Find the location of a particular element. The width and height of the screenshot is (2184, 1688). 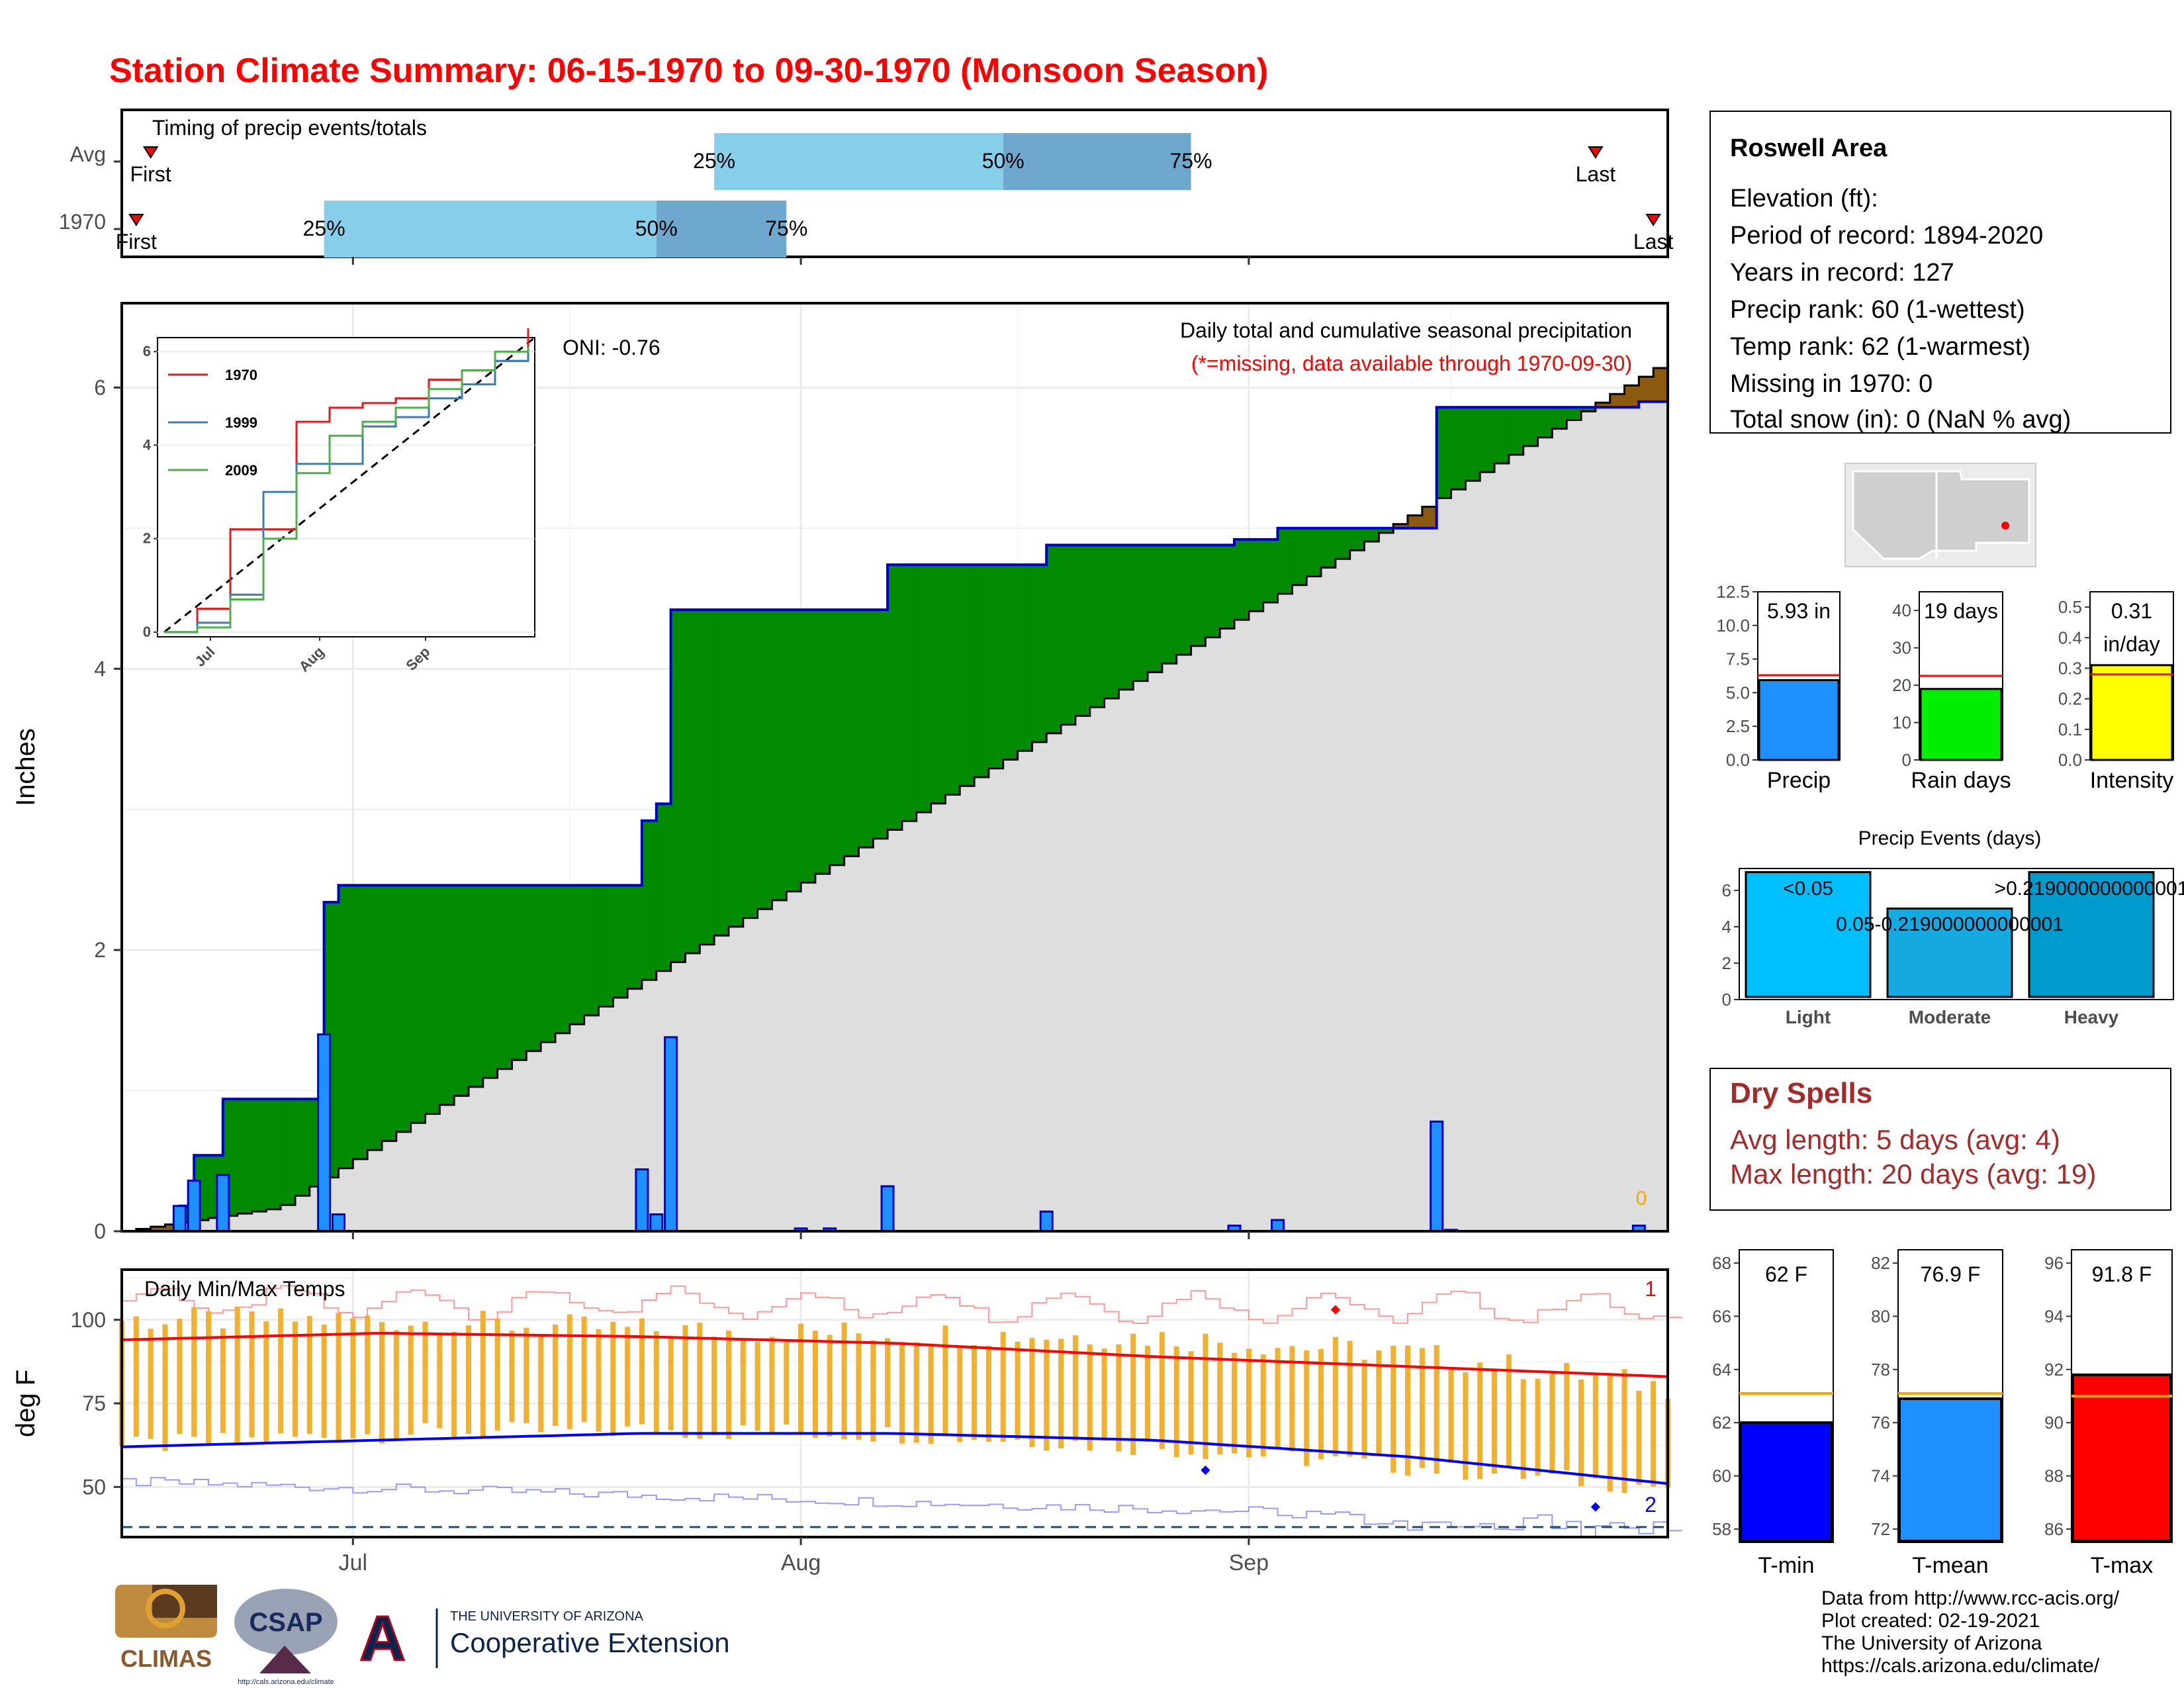

mini-chart-y-tick-label: 0.2 is located at coordinates (2070, 699).